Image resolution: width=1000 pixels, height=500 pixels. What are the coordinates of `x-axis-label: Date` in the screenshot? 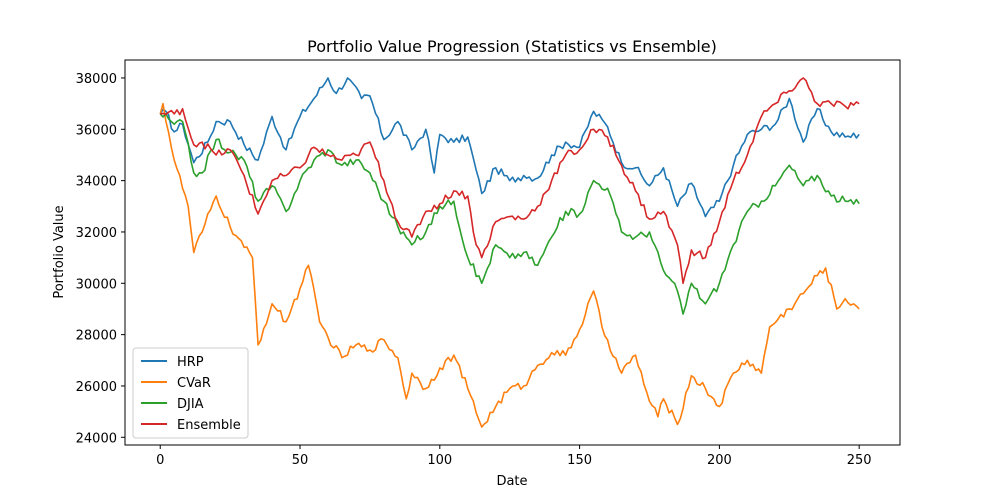 It's located at (511, 481).